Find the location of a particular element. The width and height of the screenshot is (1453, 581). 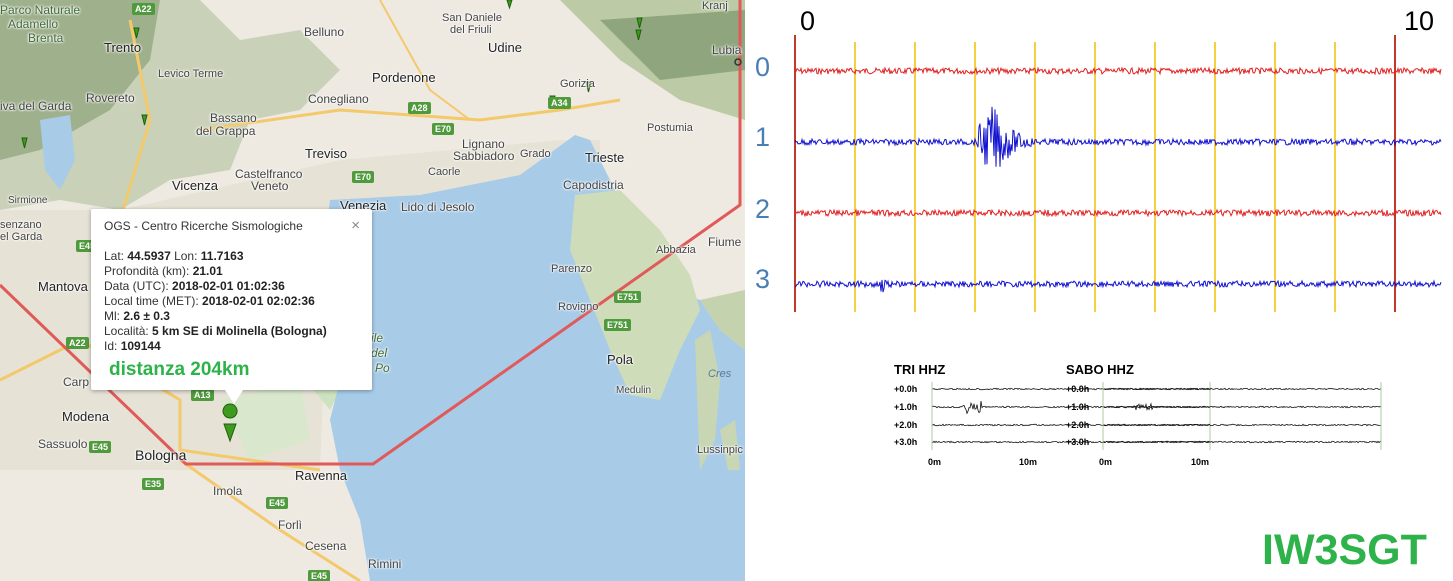

popup-row-local: Local time (MET): 2018-02-01 02:02:36 is located at coordinates (215, 301).